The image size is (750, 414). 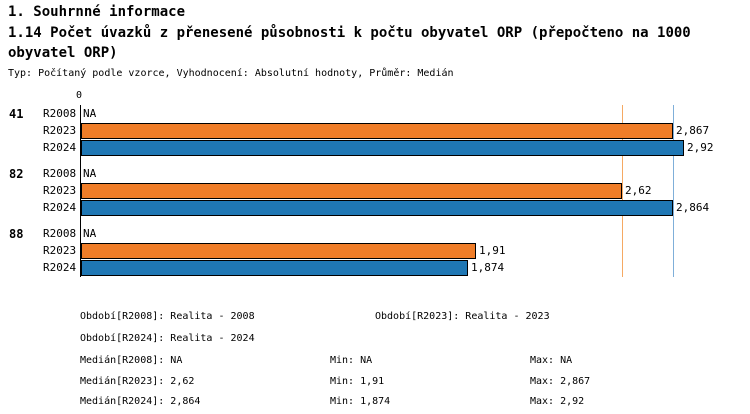 I want to click on legend-obdobi-r2008: Období[R2008]: Realita - 2008, so click(x=167, y=316).